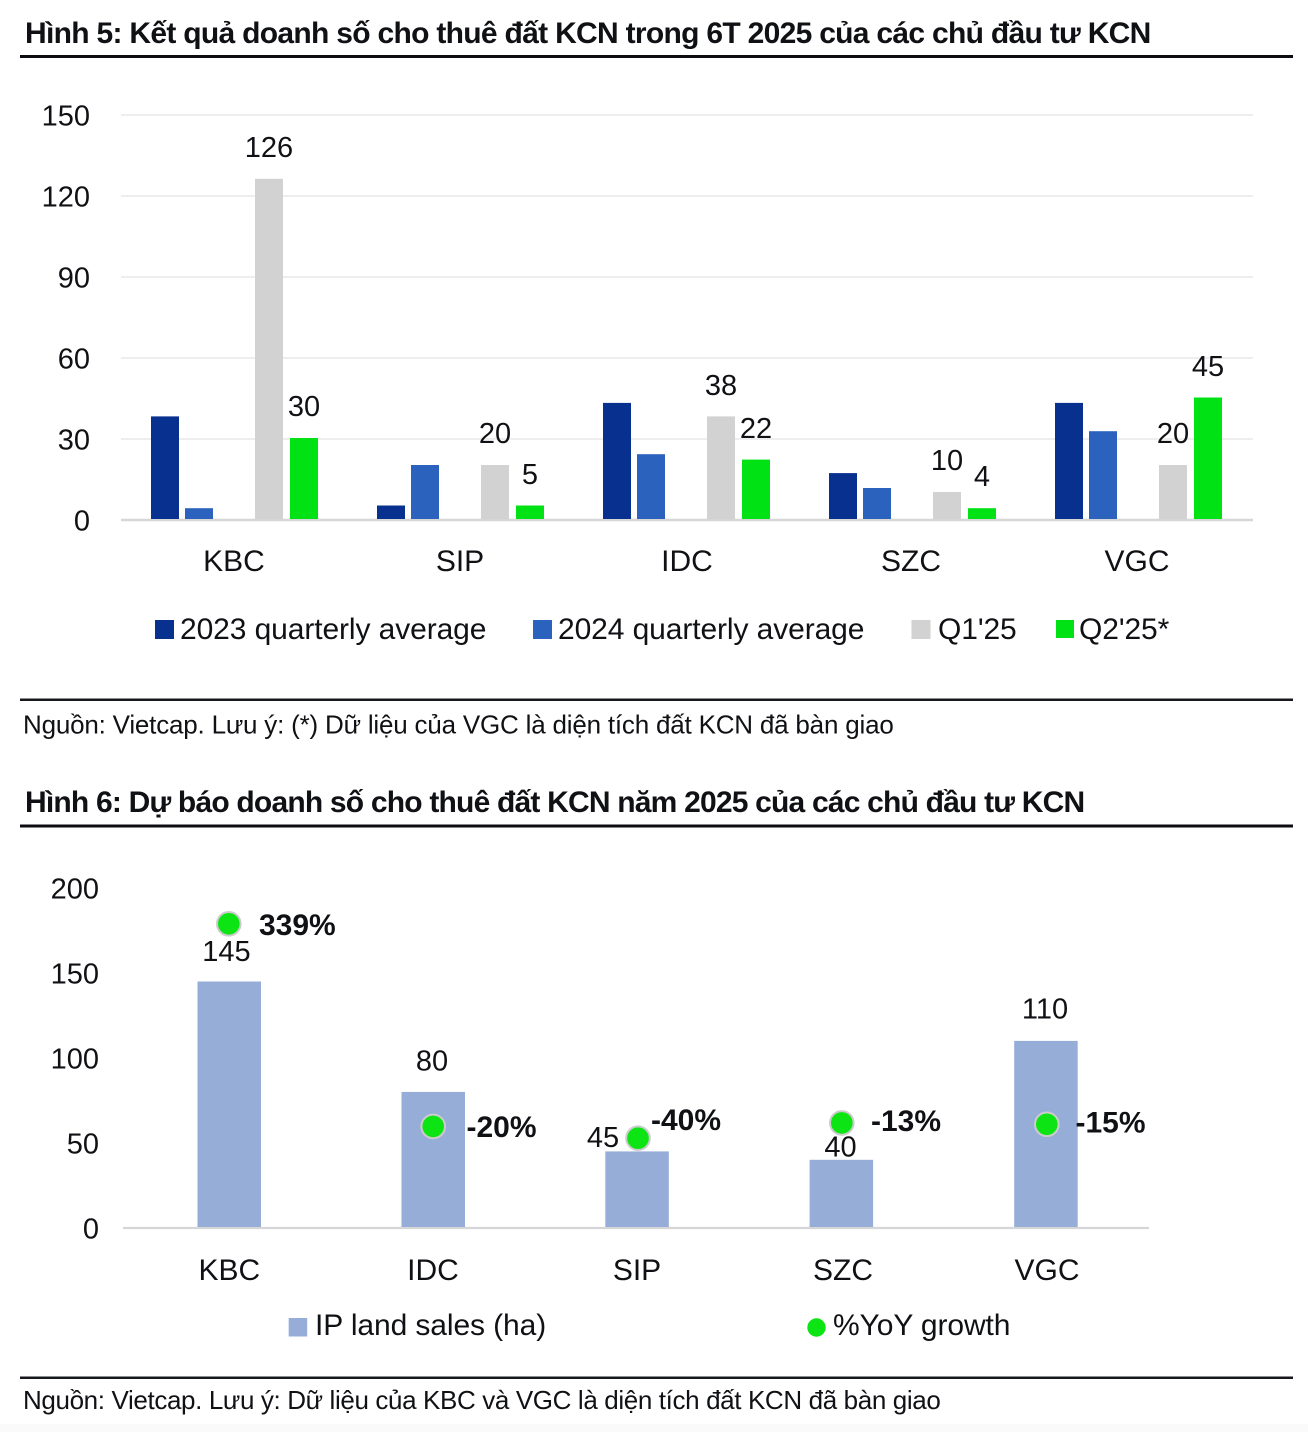 This screenshot has height=1432, width=1308. I want to click on svg-text: 200, so click(75, 890).